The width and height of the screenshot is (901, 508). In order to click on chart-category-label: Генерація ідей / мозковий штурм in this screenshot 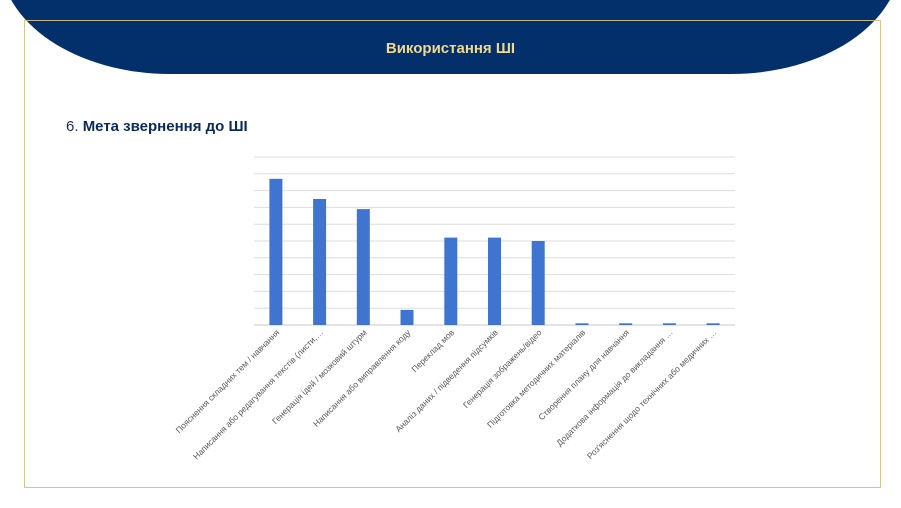, I will do `click(319, 376)`.